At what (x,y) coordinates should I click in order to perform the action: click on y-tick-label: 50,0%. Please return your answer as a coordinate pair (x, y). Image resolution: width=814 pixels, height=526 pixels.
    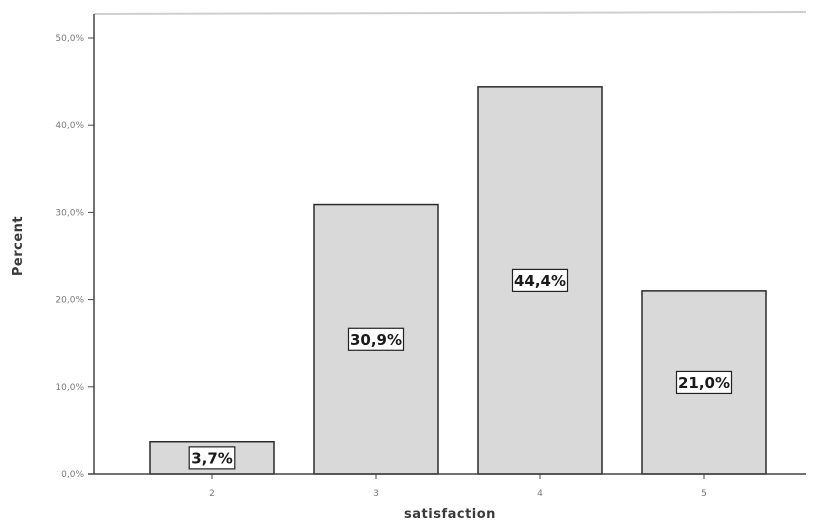
    Looking at the image, I should click on (69, 39).